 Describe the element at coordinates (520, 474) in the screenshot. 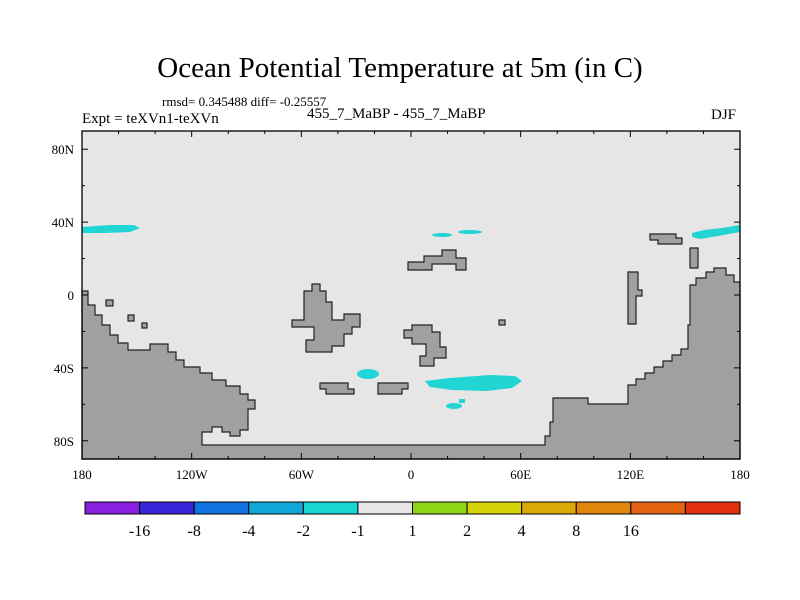

I see `lon-tick-label: 60E` at that location.